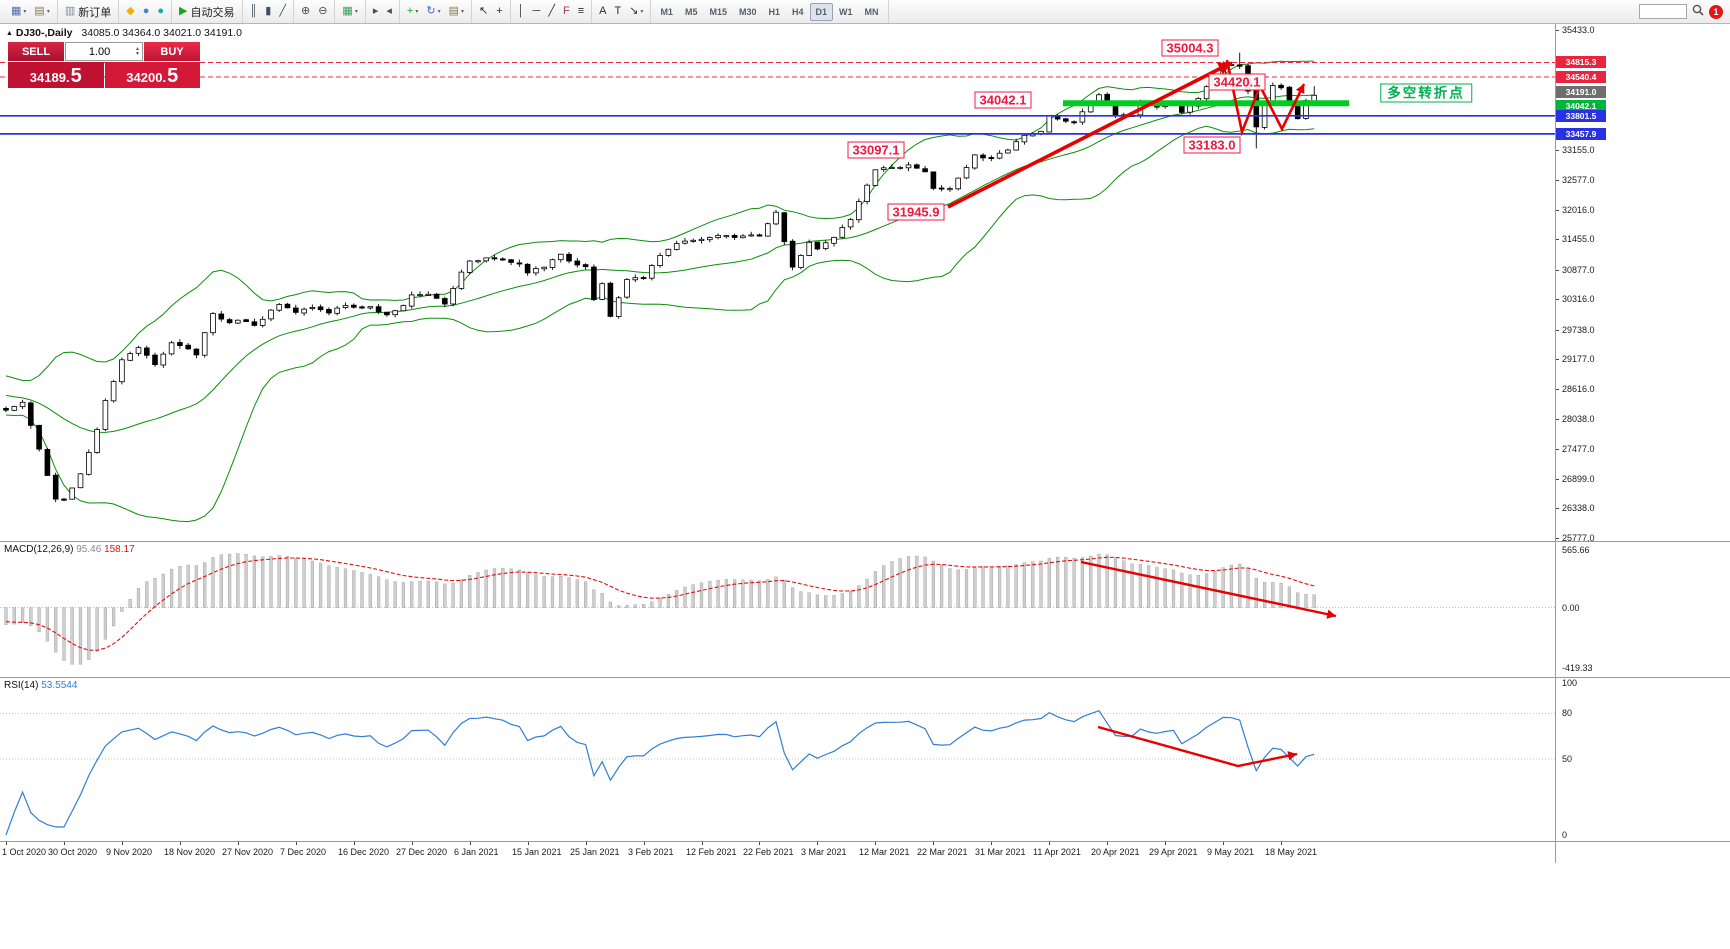  Describe the element at coordinates (691, 12) in the screenshot. I see `timeframe-m5-button: M5` at that location.